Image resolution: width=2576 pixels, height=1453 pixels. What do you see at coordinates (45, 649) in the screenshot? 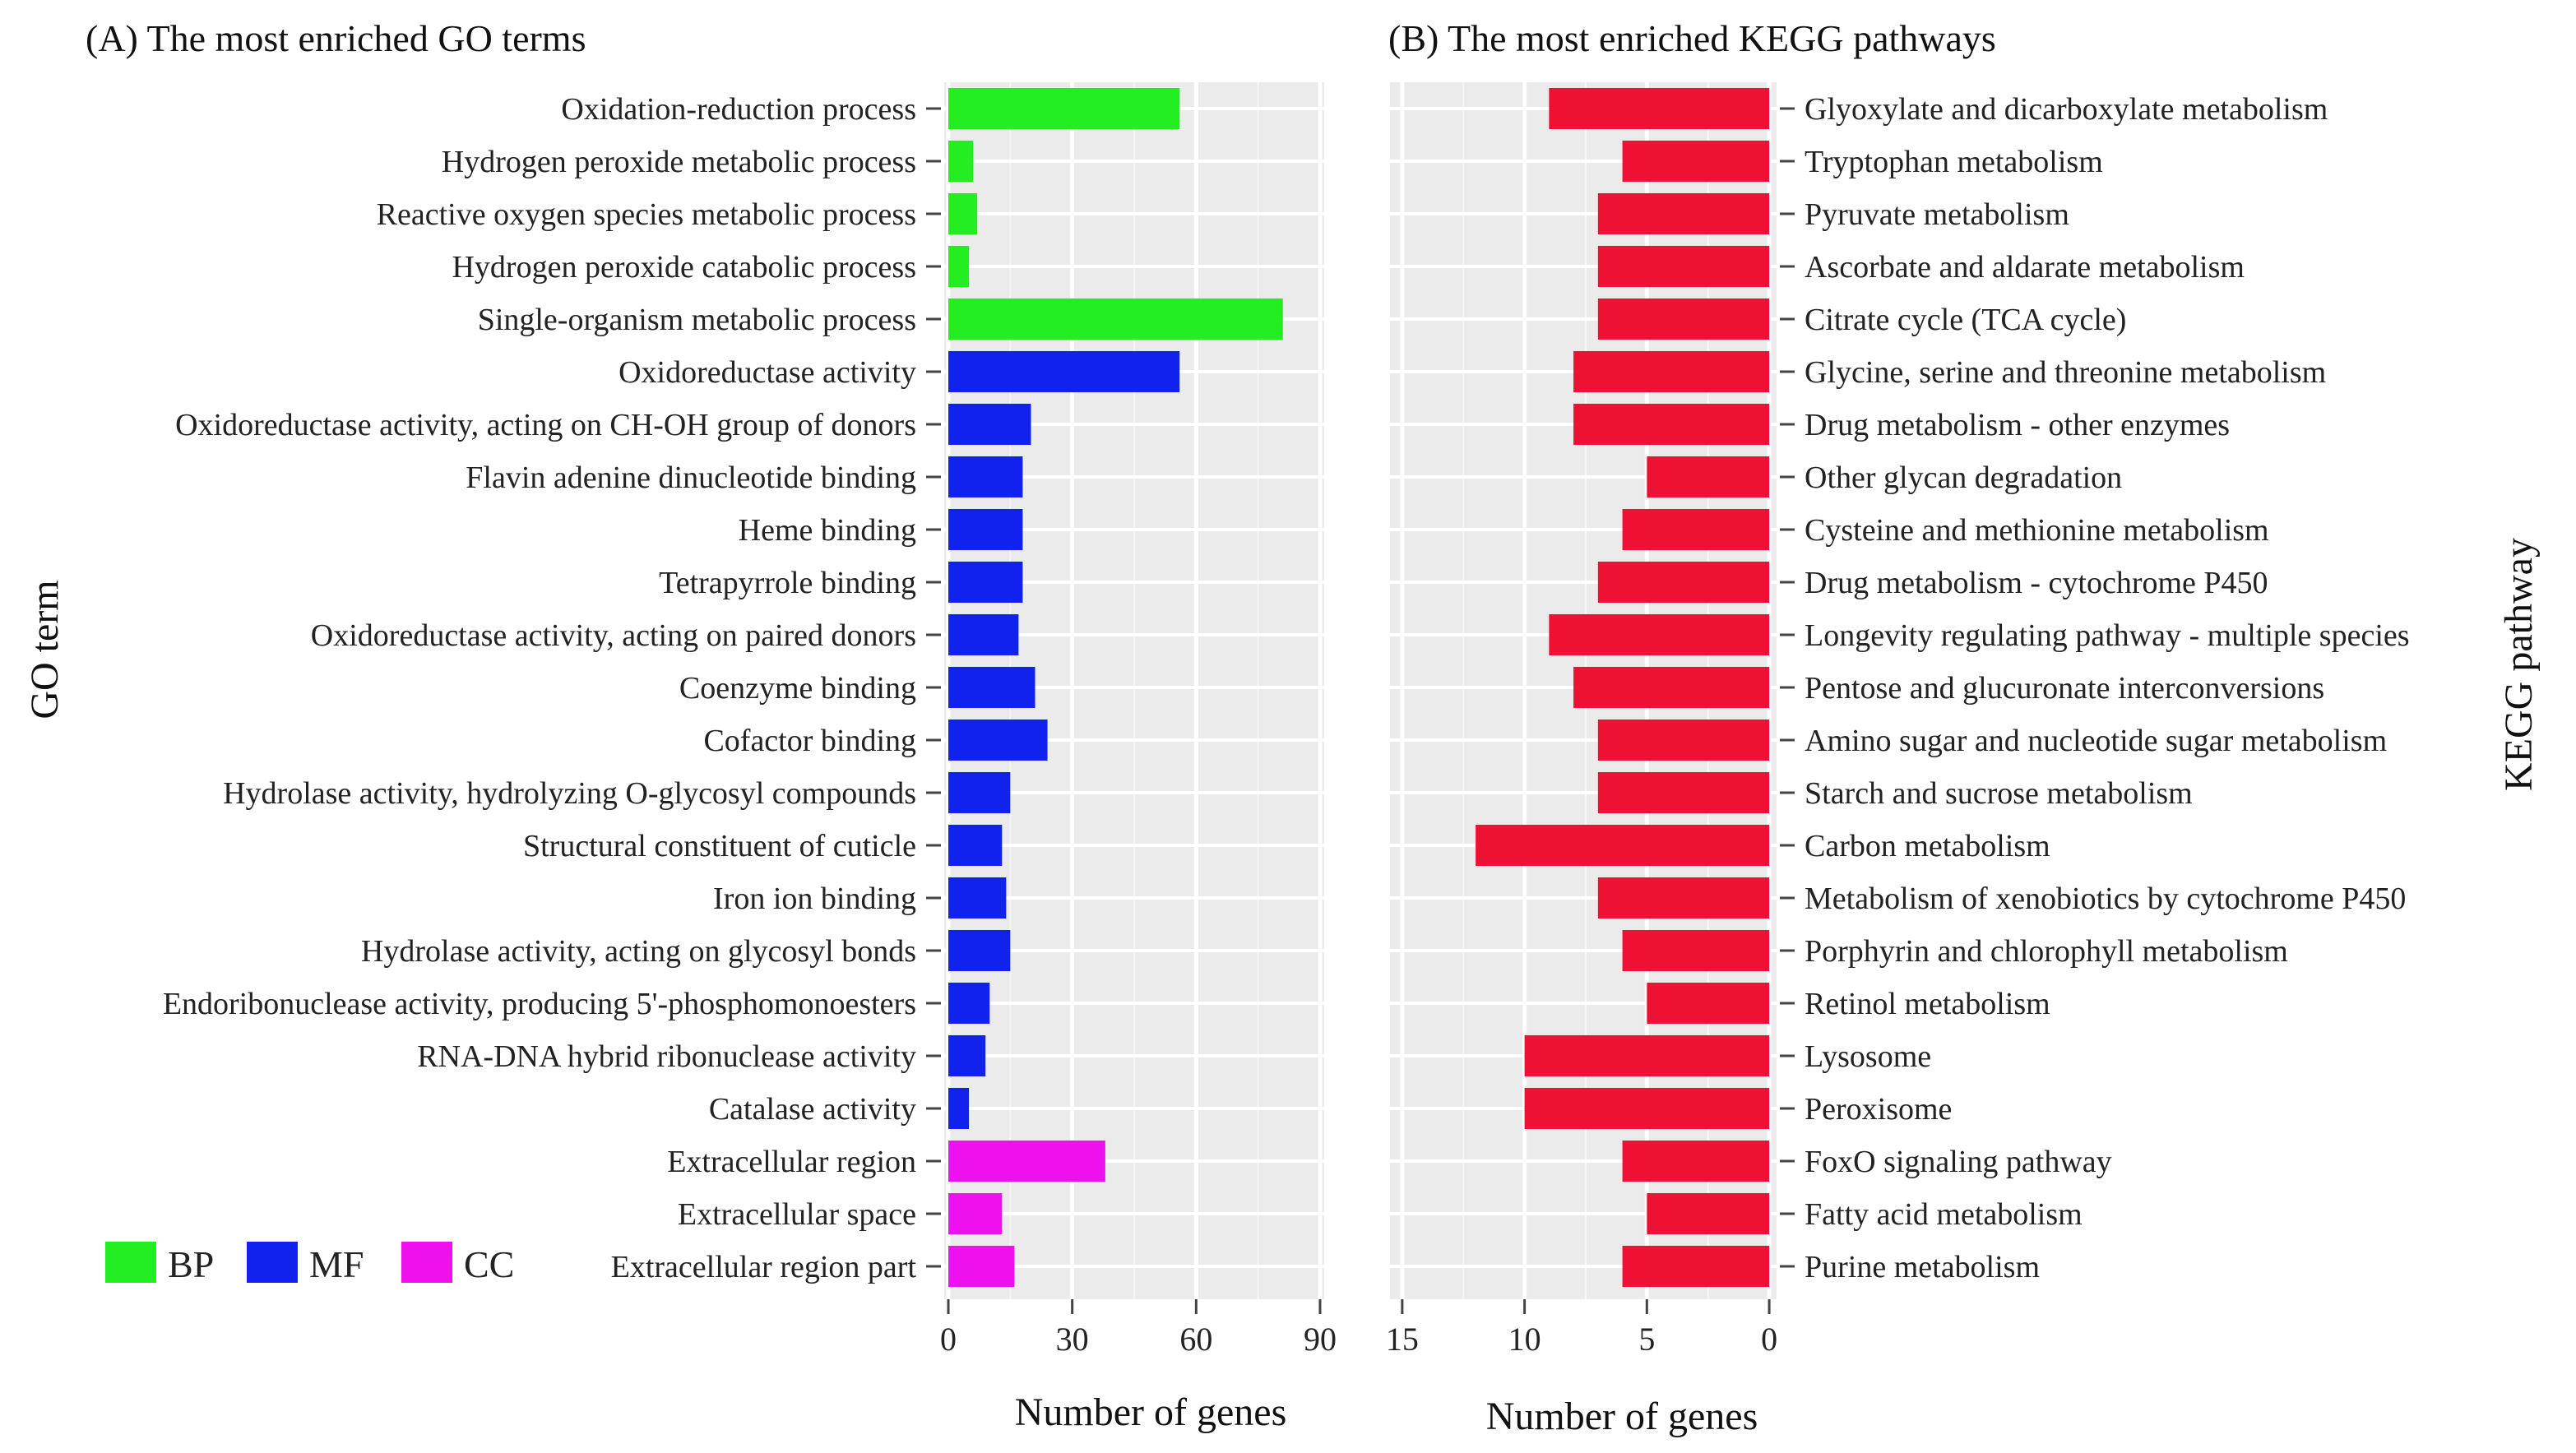
I see `go-y-axis-title: GO term` at bounding box center [45, 649].